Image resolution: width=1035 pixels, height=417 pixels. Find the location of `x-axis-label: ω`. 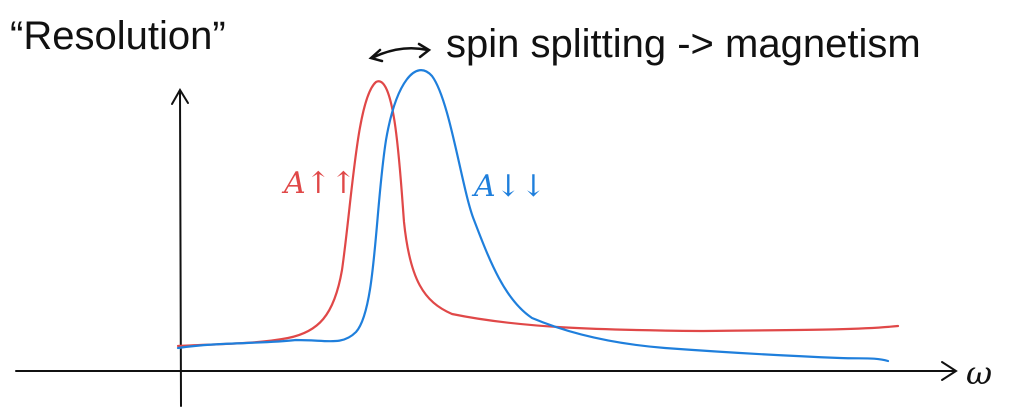

x-axis-label: ω is located at coordinates (979, 373).